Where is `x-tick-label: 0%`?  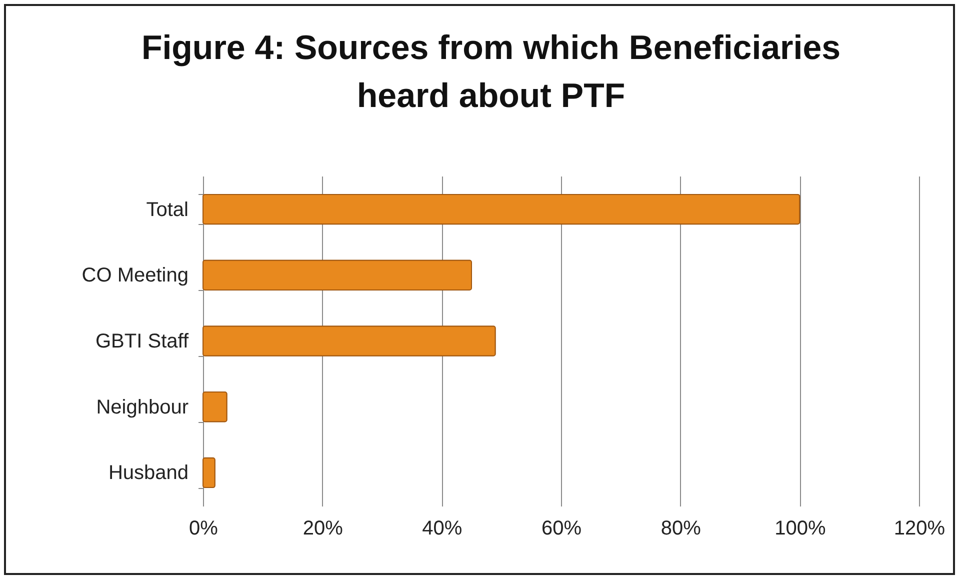
x-tick-label: 0% is located at coordinates (203, 529).